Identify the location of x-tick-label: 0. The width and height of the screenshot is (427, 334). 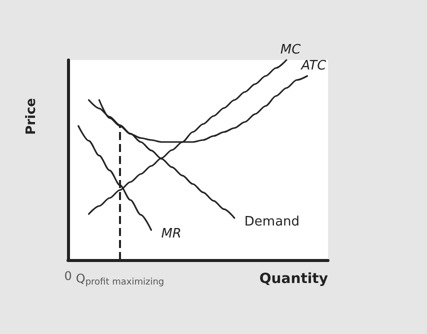
(68, 276).